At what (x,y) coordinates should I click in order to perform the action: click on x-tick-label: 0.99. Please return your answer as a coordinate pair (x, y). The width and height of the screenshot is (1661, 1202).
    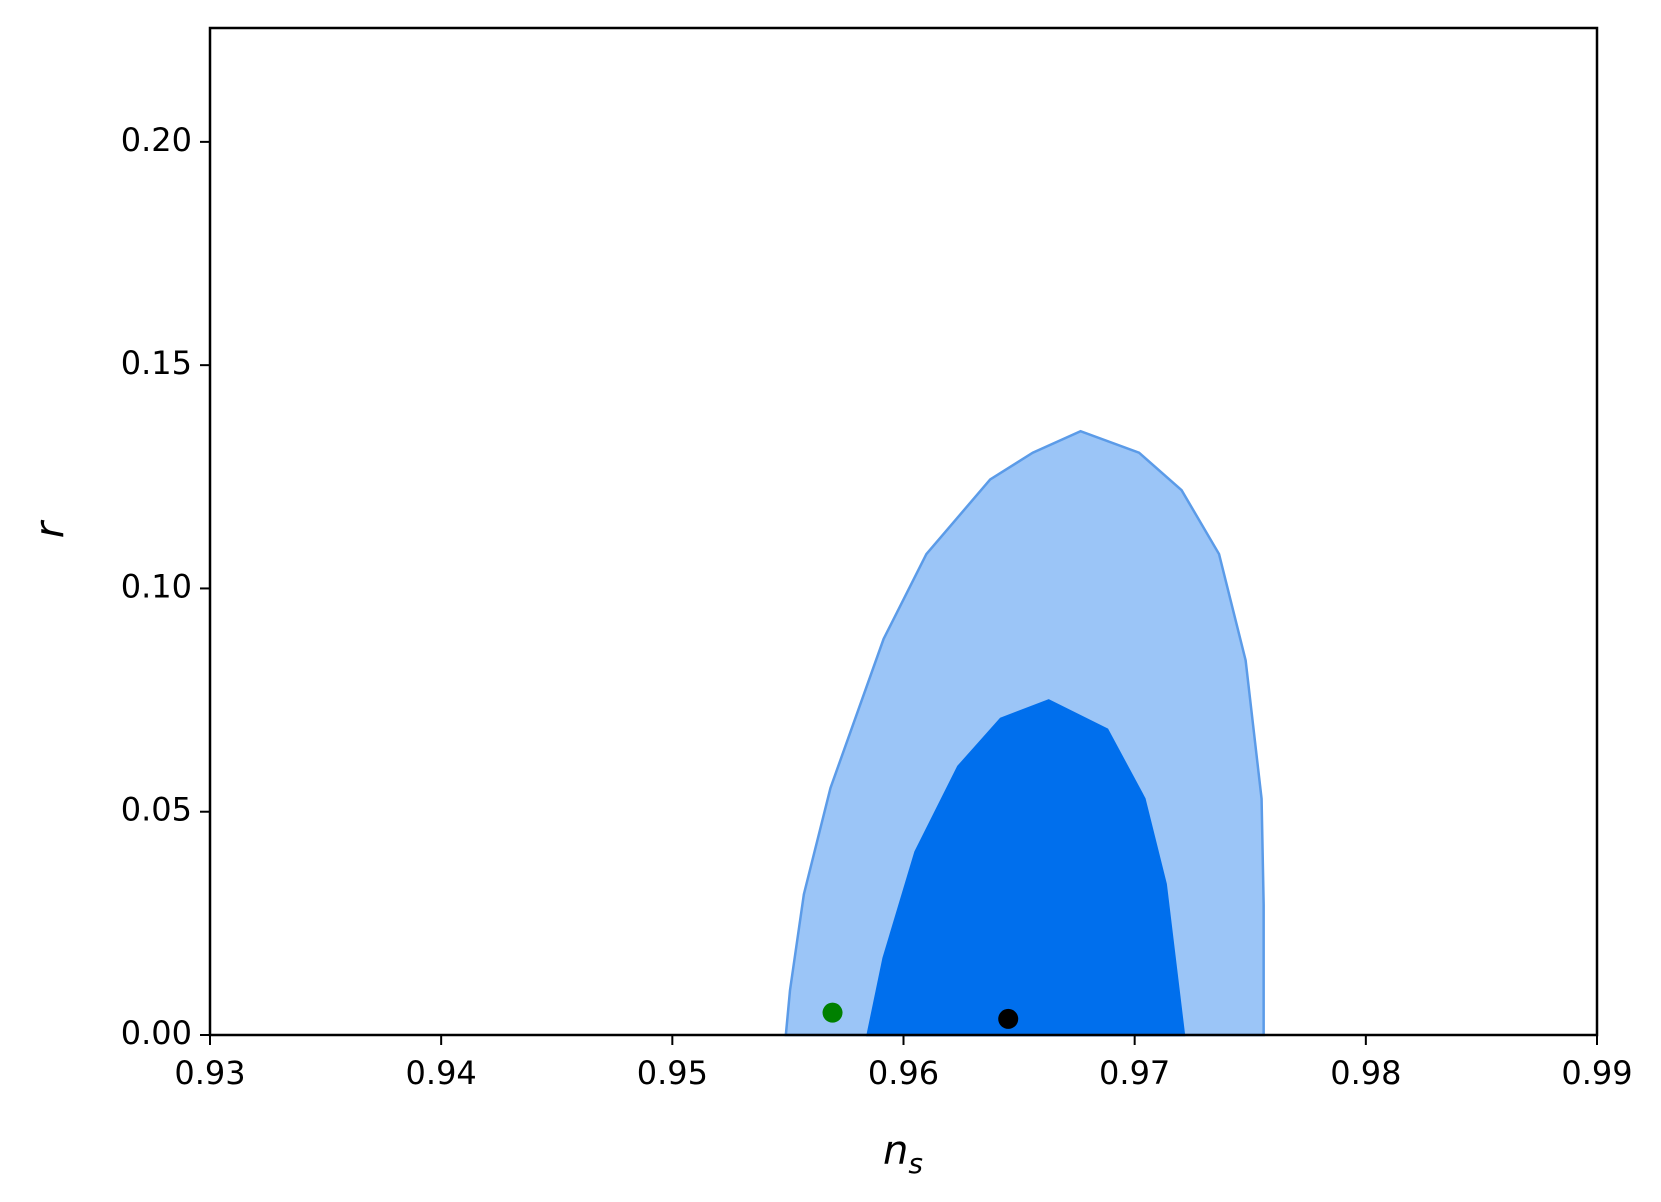
    Looking at the image, I should click on (1596, 1073).